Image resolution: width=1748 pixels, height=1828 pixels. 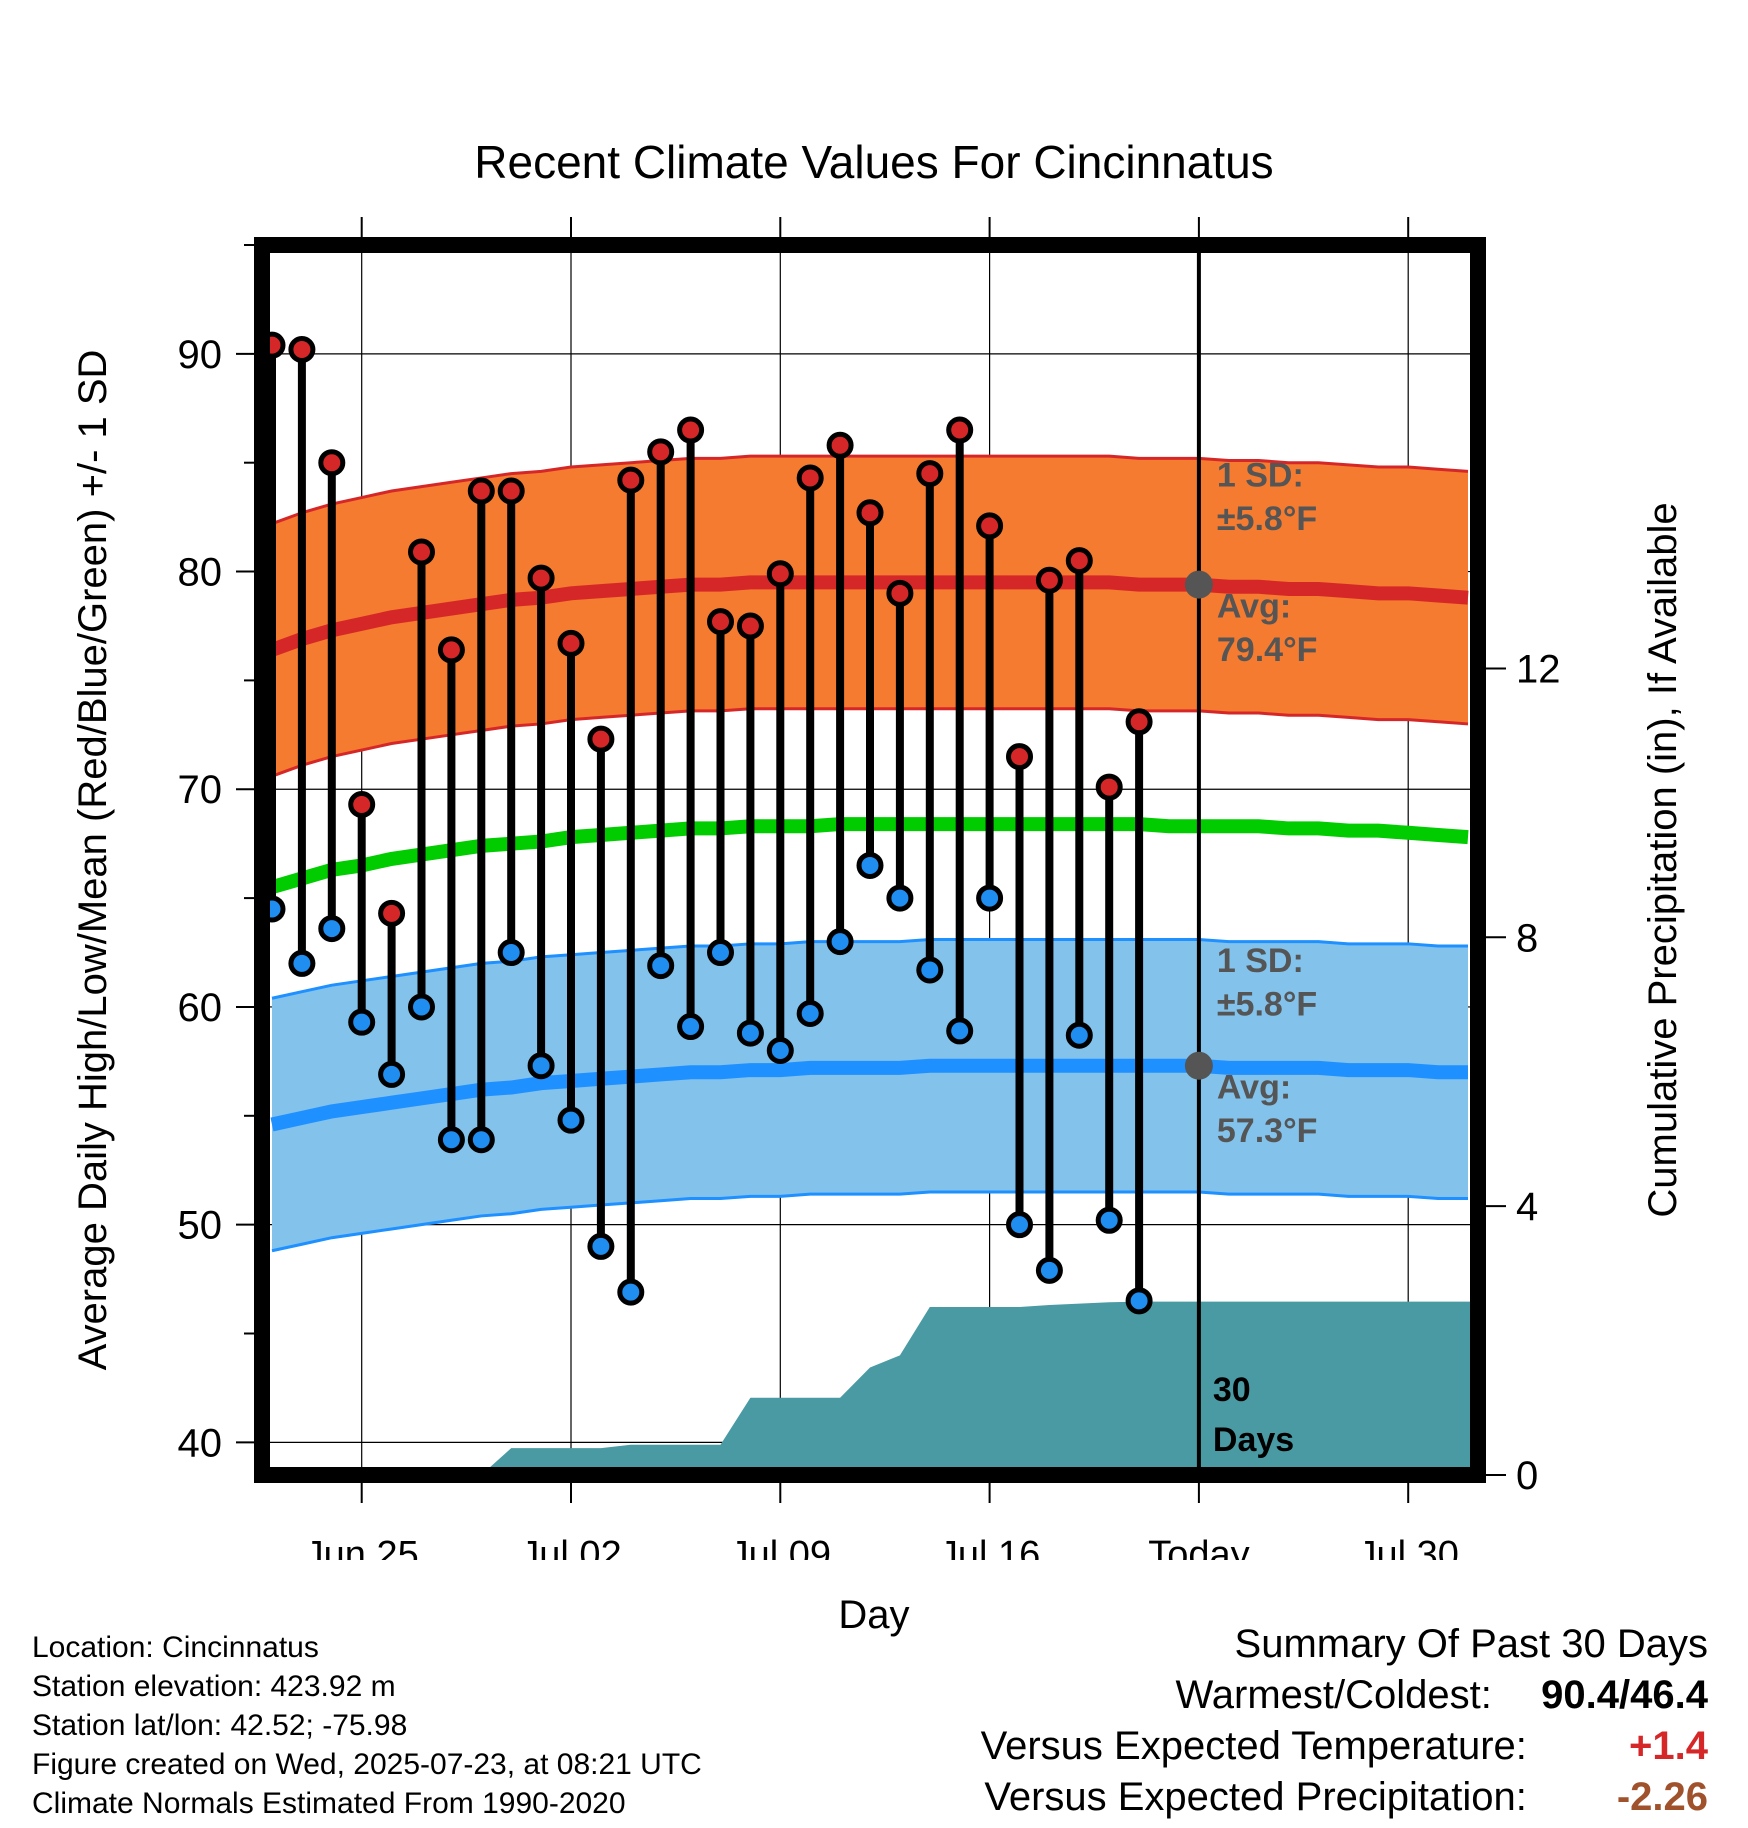 I want to click on summary-temp-label: Versus Expected Temperature:, so click(x=1253, y=1746).